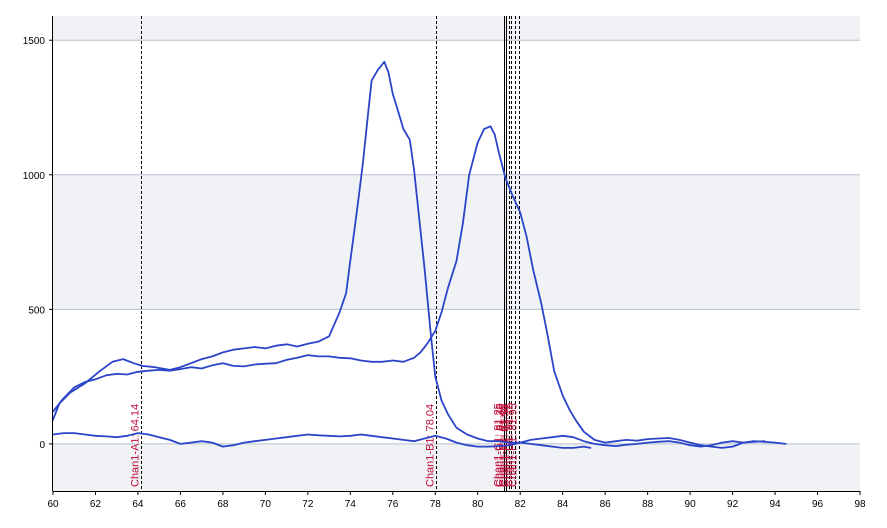  Describe the element at coordinates (308, 504) in the screenshot. I see `x-tick-label: 72` at that location.